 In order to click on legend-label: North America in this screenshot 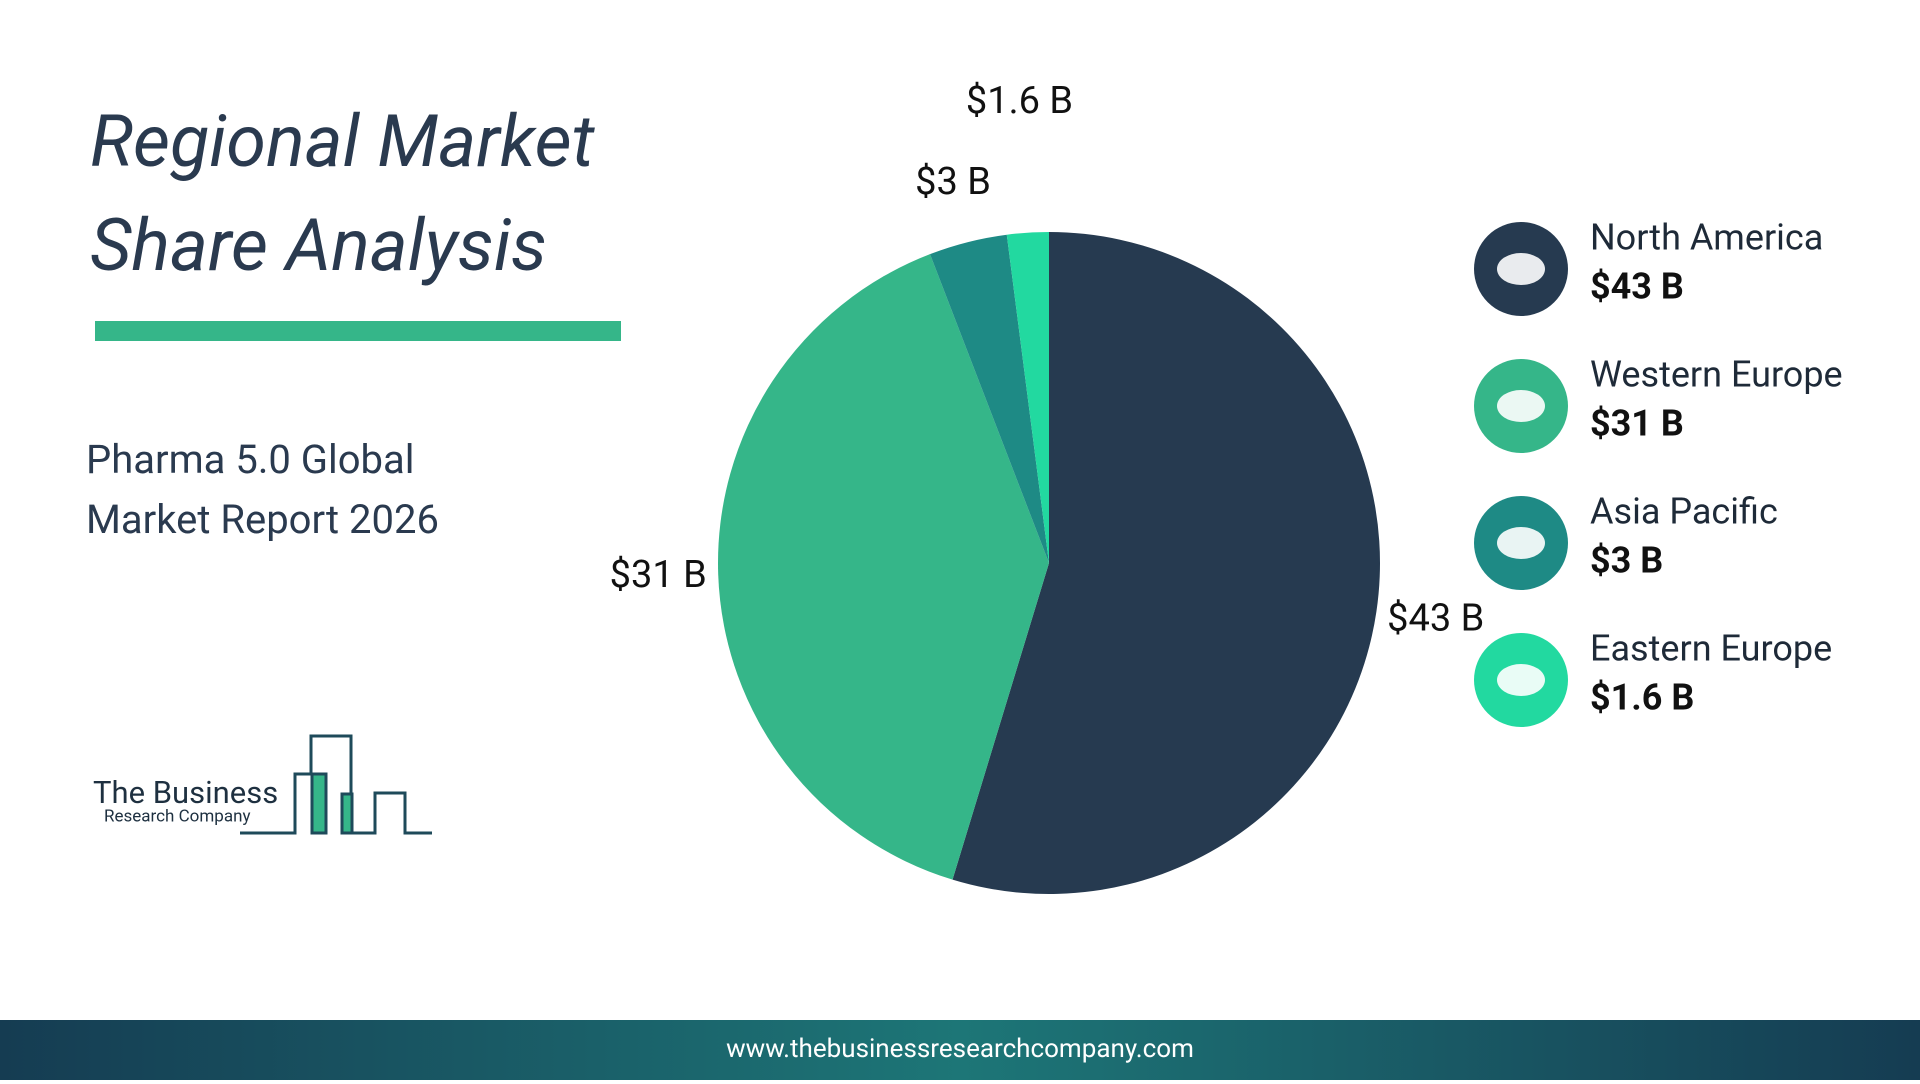, I will do `click(1706, 238)`.